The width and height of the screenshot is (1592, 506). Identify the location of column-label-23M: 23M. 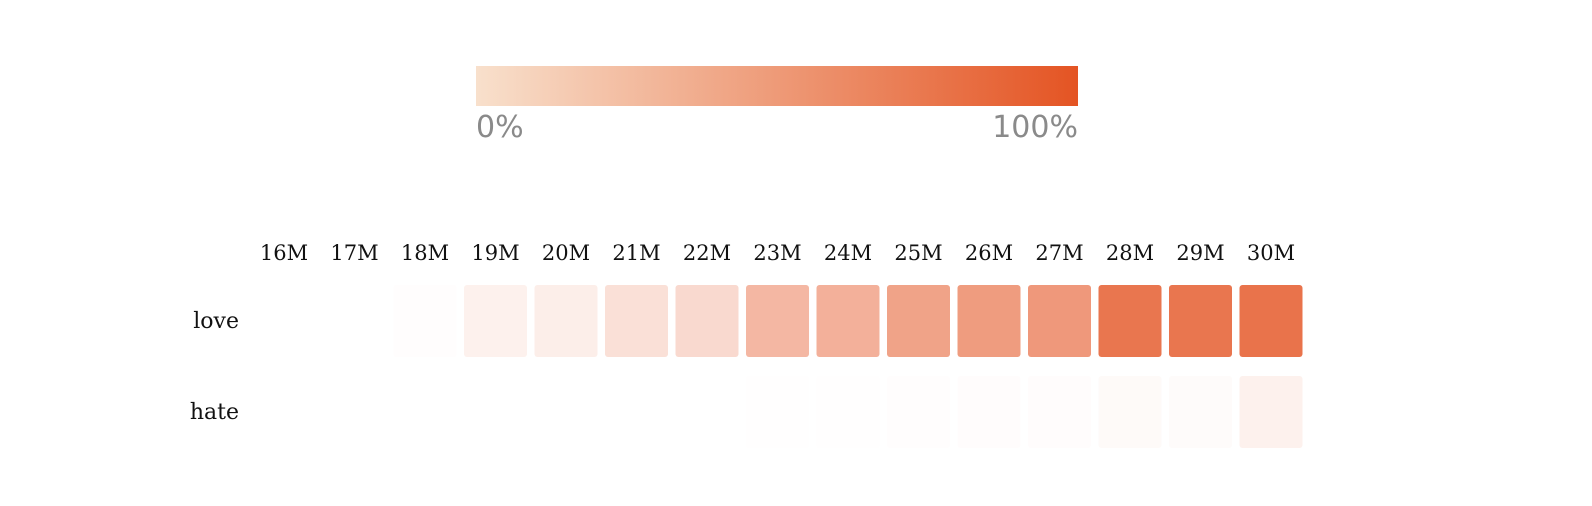
(777, 253).